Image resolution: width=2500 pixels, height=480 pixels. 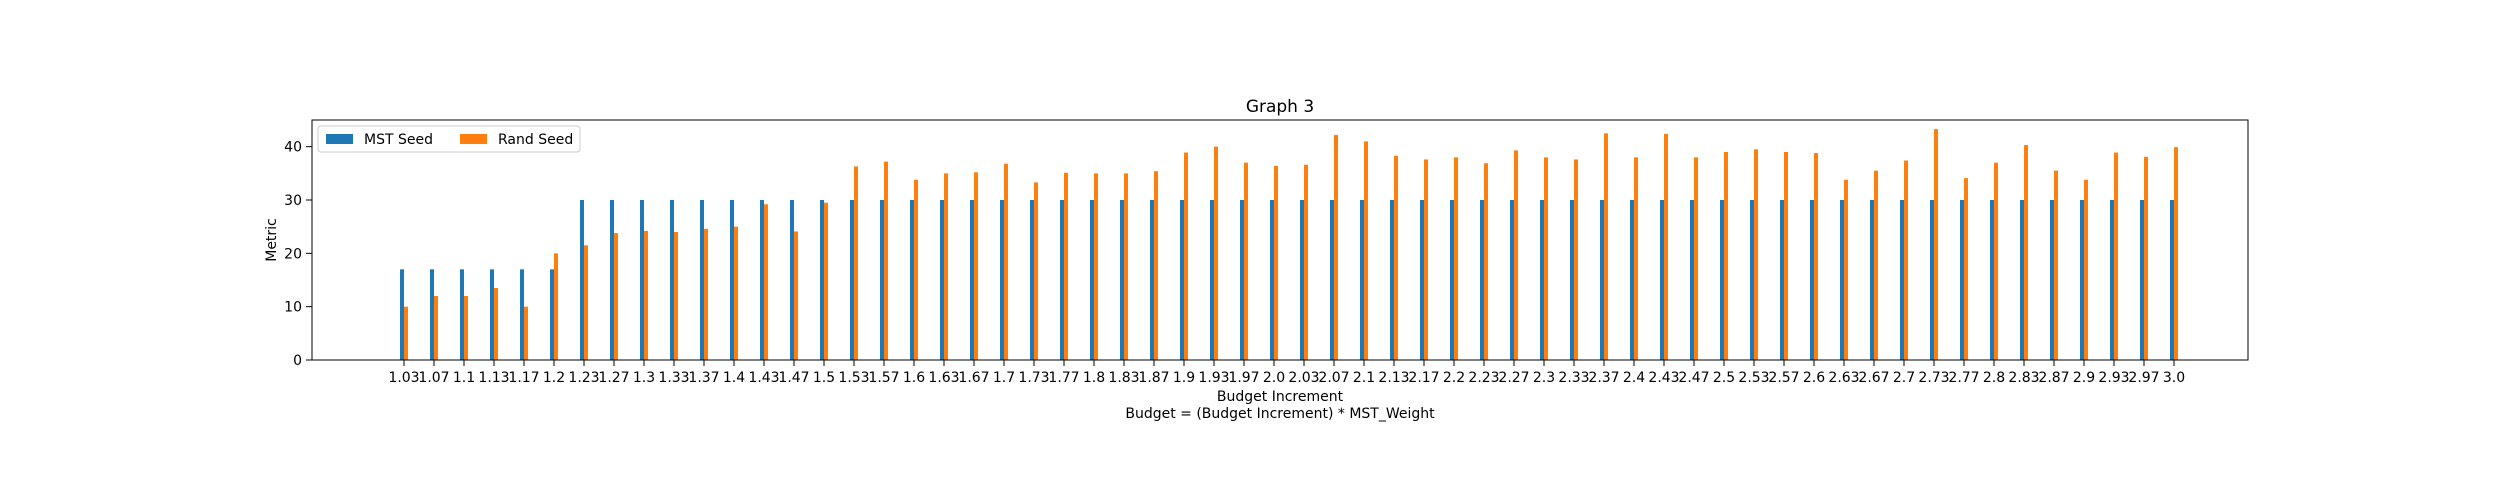 I want to click on bar-mst-seed-1.8, so click(x=1092, y=280).